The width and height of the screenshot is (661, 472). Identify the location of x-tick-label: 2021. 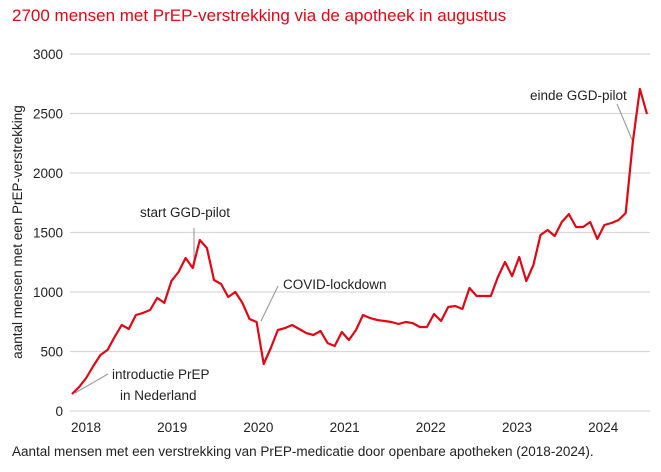
(345, 427).